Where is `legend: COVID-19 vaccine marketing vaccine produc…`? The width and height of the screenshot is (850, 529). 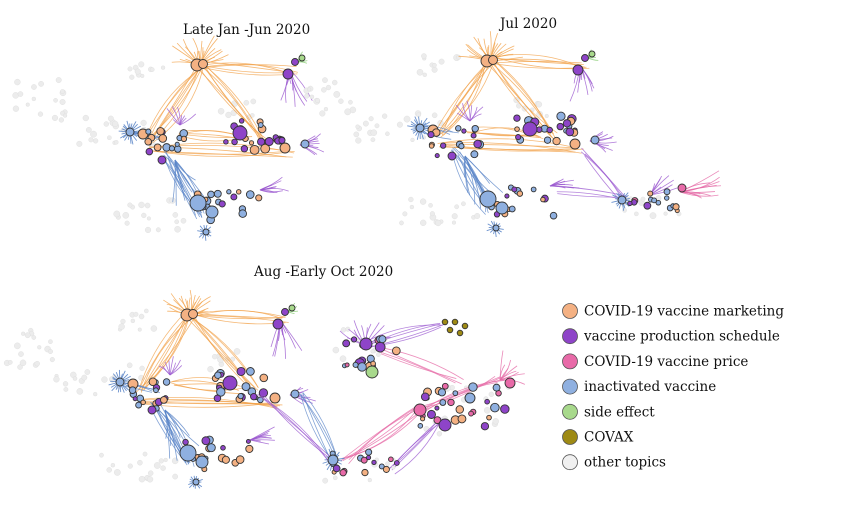 legend: COVID-19 vaccine marketing vaccine produc… is located at coordinates (673, 387).